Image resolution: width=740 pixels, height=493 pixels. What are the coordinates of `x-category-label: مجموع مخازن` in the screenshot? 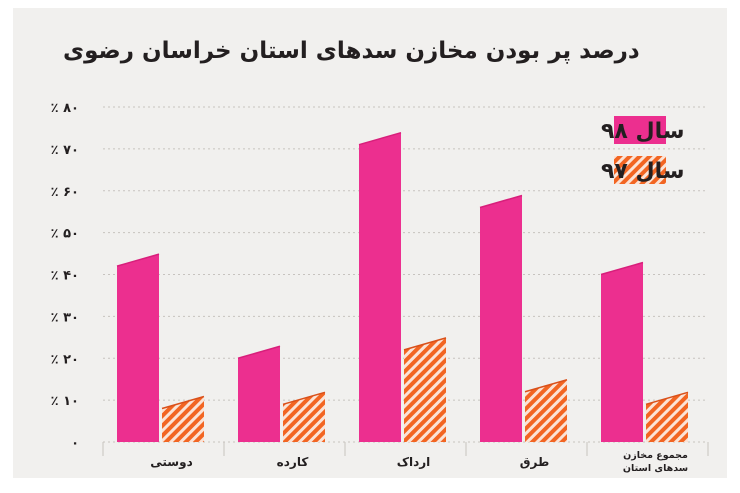 It's located at (655, 455).